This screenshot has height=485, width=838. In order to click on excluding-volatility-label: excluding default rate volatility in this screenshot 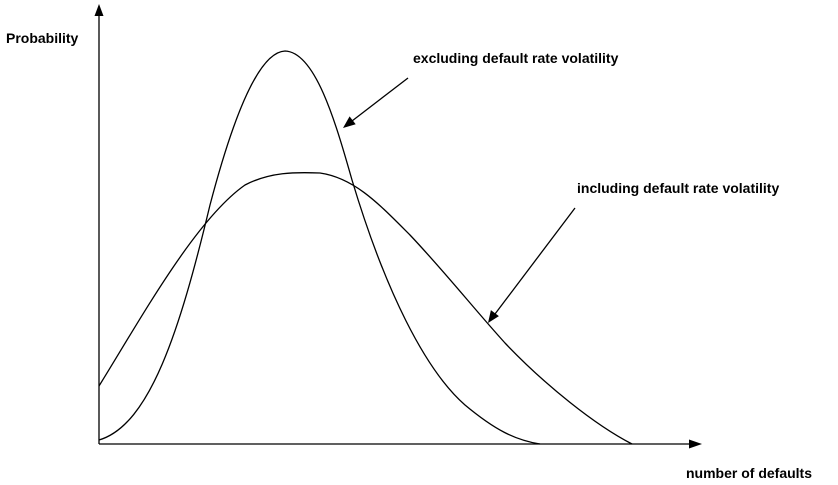, I will do `click(516, 58)`.